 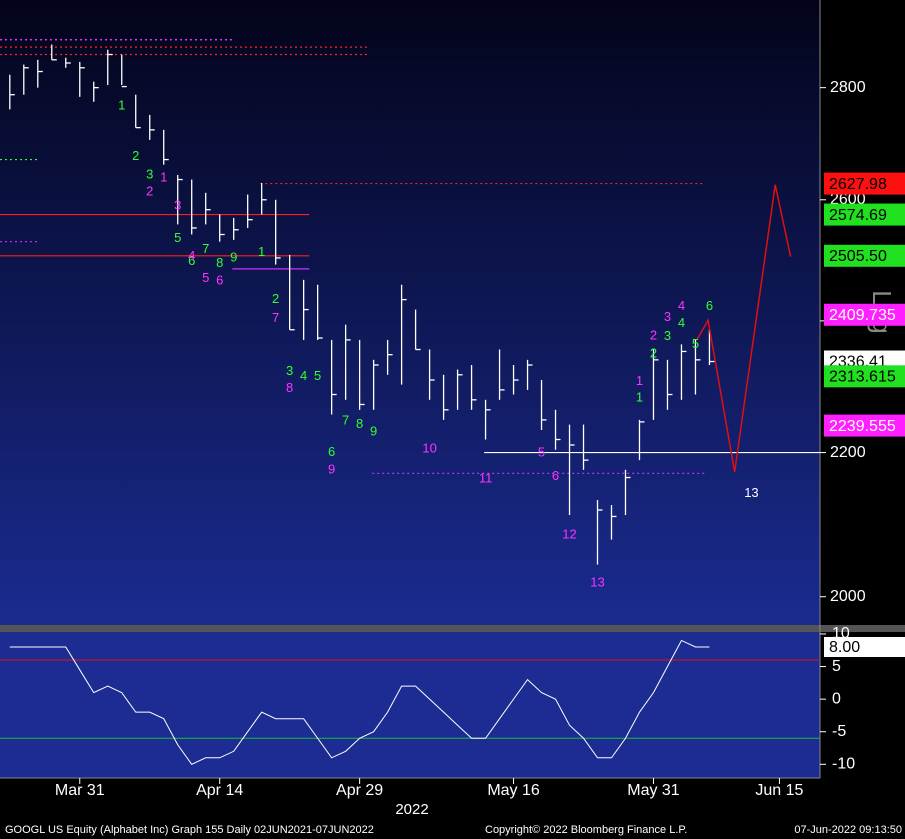 What do you see at coordinates (848, 830) in the screenshot?
I see `footer-right: 07-Jun-2022 09:13:50` at bounding box center [848, 830].